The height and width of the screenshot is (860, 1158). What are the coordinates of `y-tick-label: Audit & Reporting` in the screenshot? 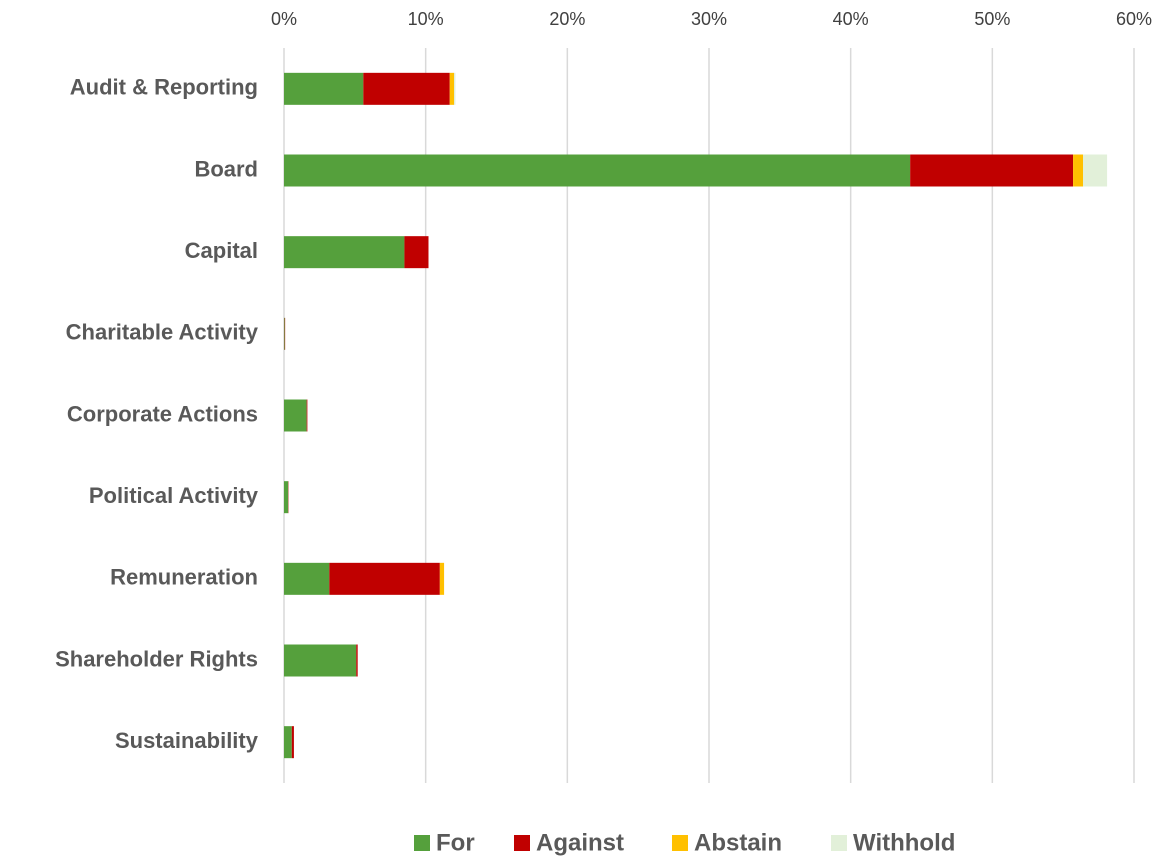 It's located at (164, 87).